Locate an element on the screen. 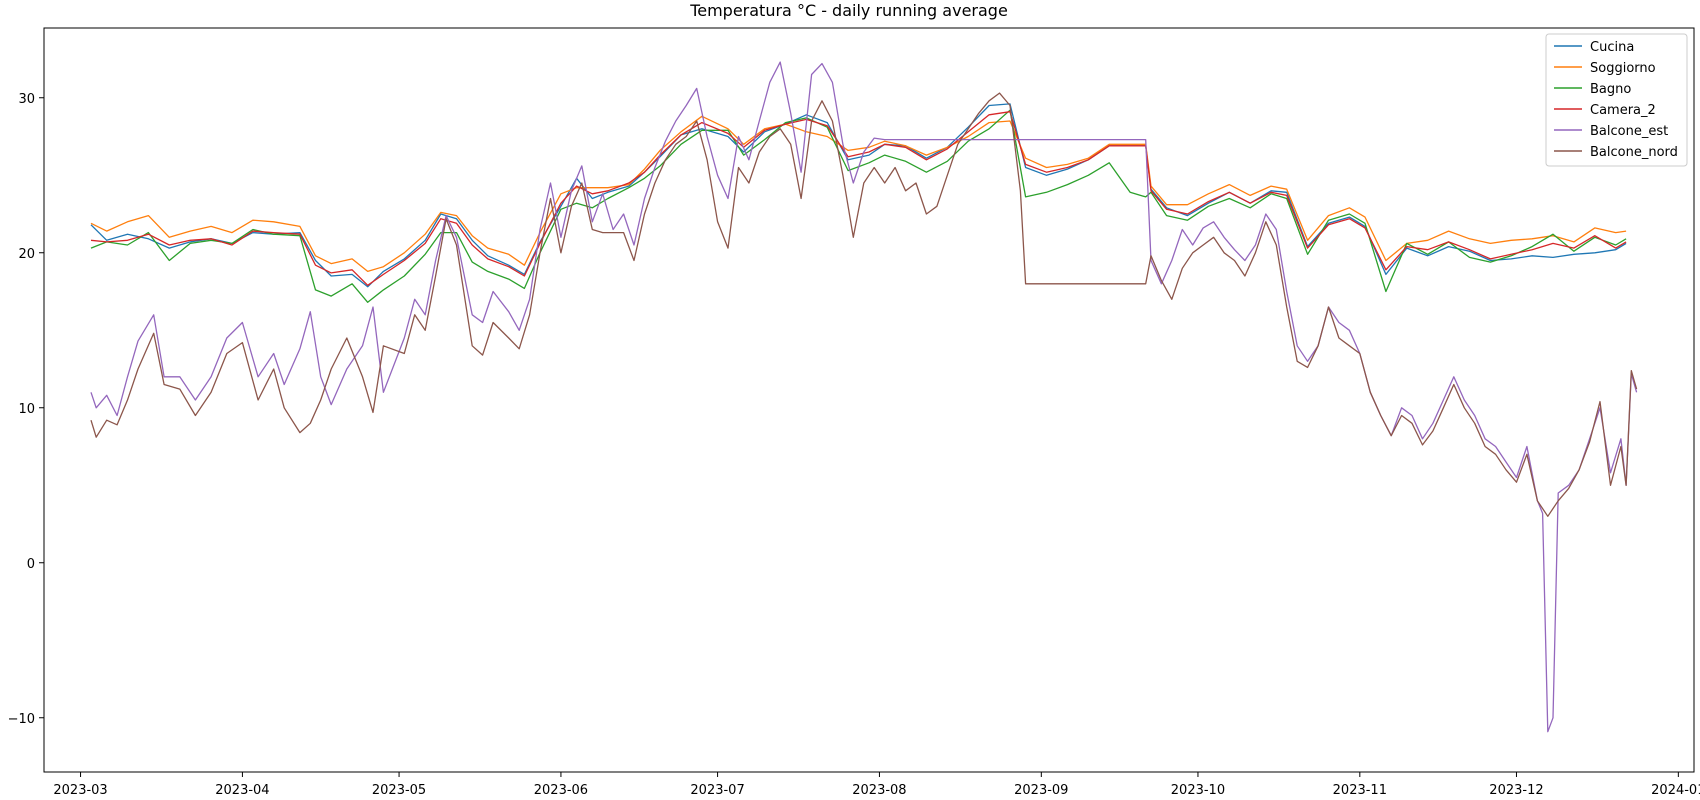 This screenshot has width=1700, height=800. legend-label: Bagno is located at coordinates (1610, 89).